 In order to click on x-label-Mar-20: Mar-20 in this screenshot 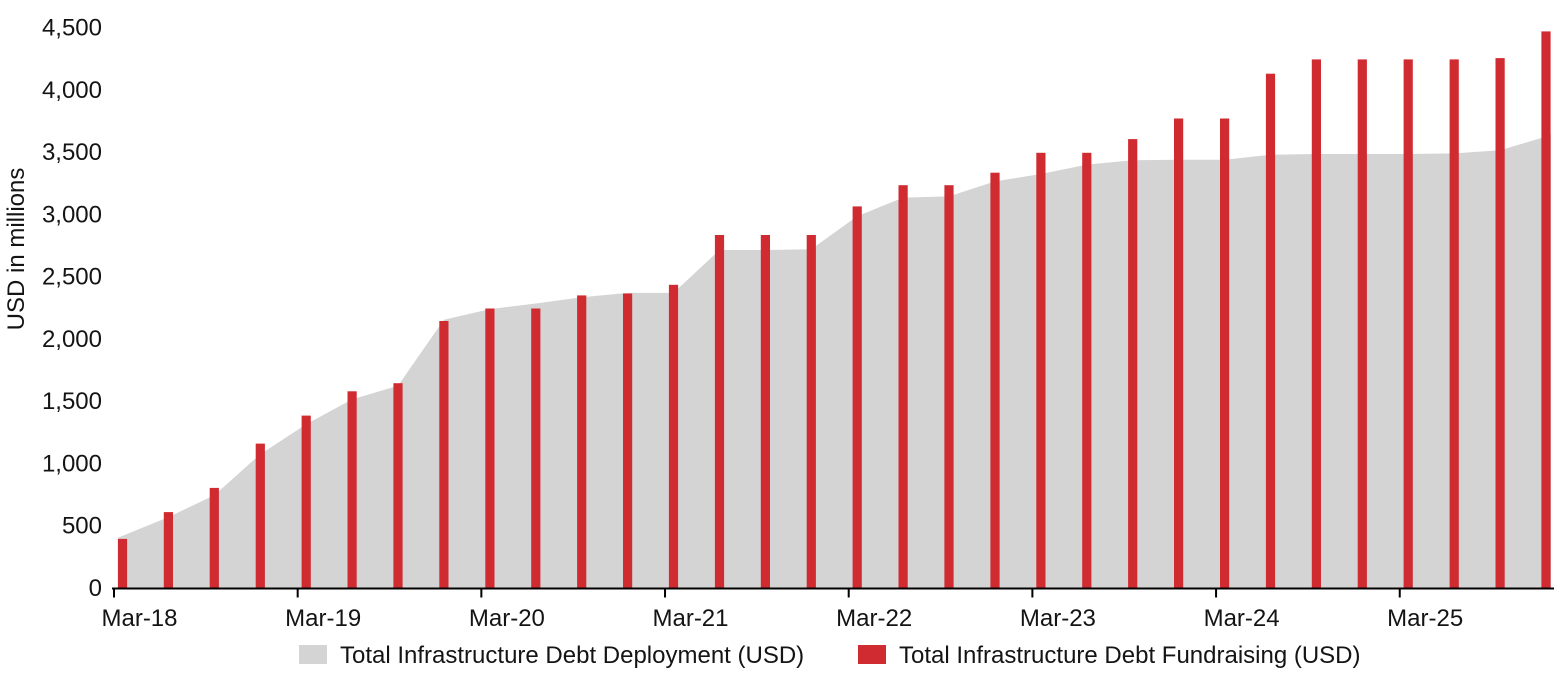, I will do `click(507, 618)`.